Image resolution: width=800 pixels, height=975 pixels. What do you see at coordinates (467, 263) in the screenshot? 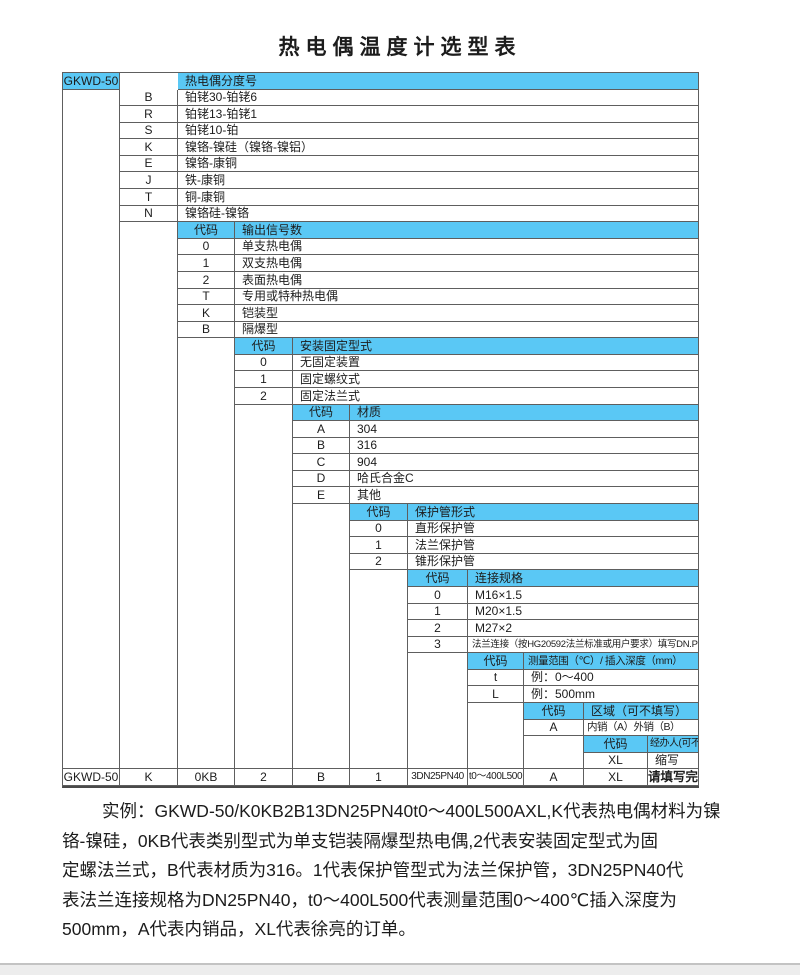
I see `option-label-cell: 双支热电偶` at bounding box center [467, 263].